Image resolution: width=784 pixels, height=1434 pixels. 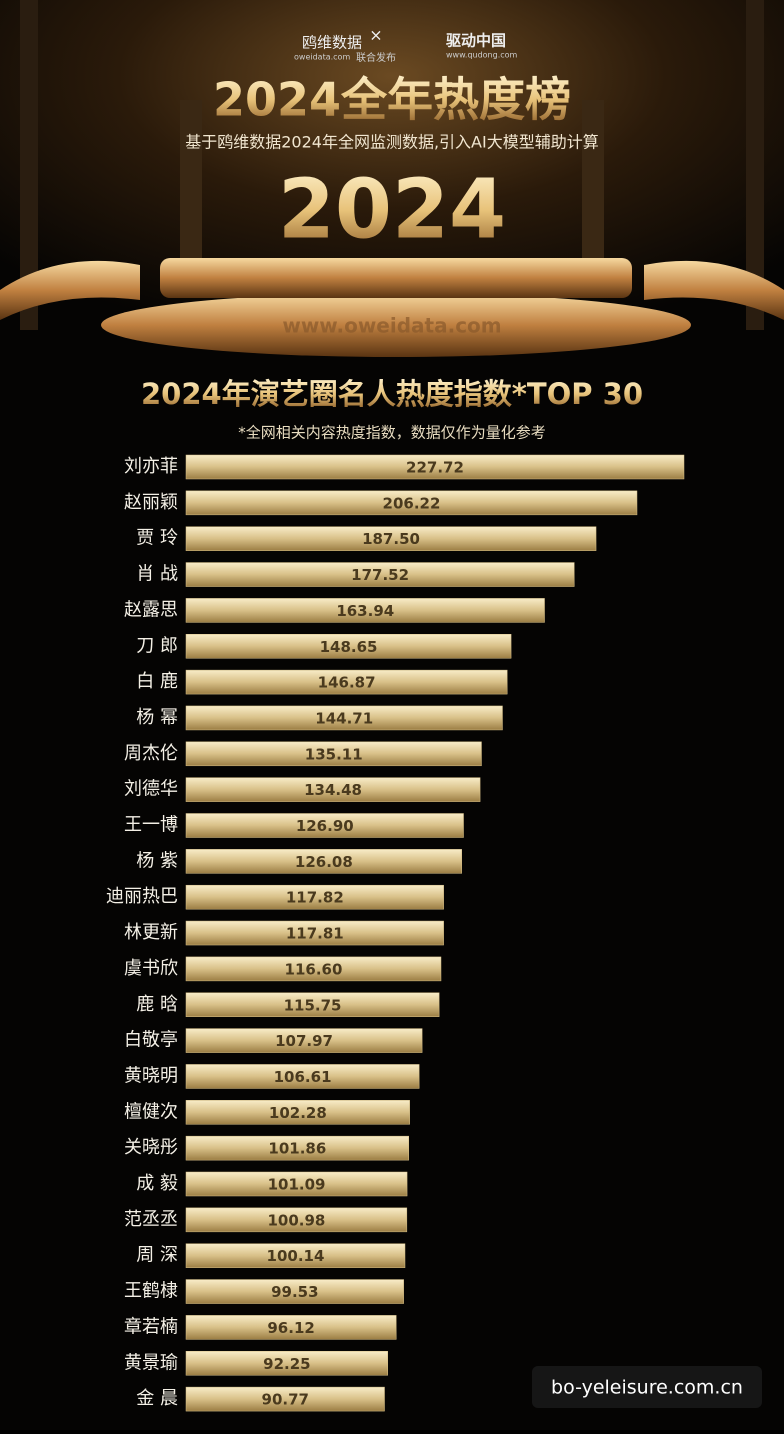 I want to click on value-label: 100.98, so click(x=296, y=1220).